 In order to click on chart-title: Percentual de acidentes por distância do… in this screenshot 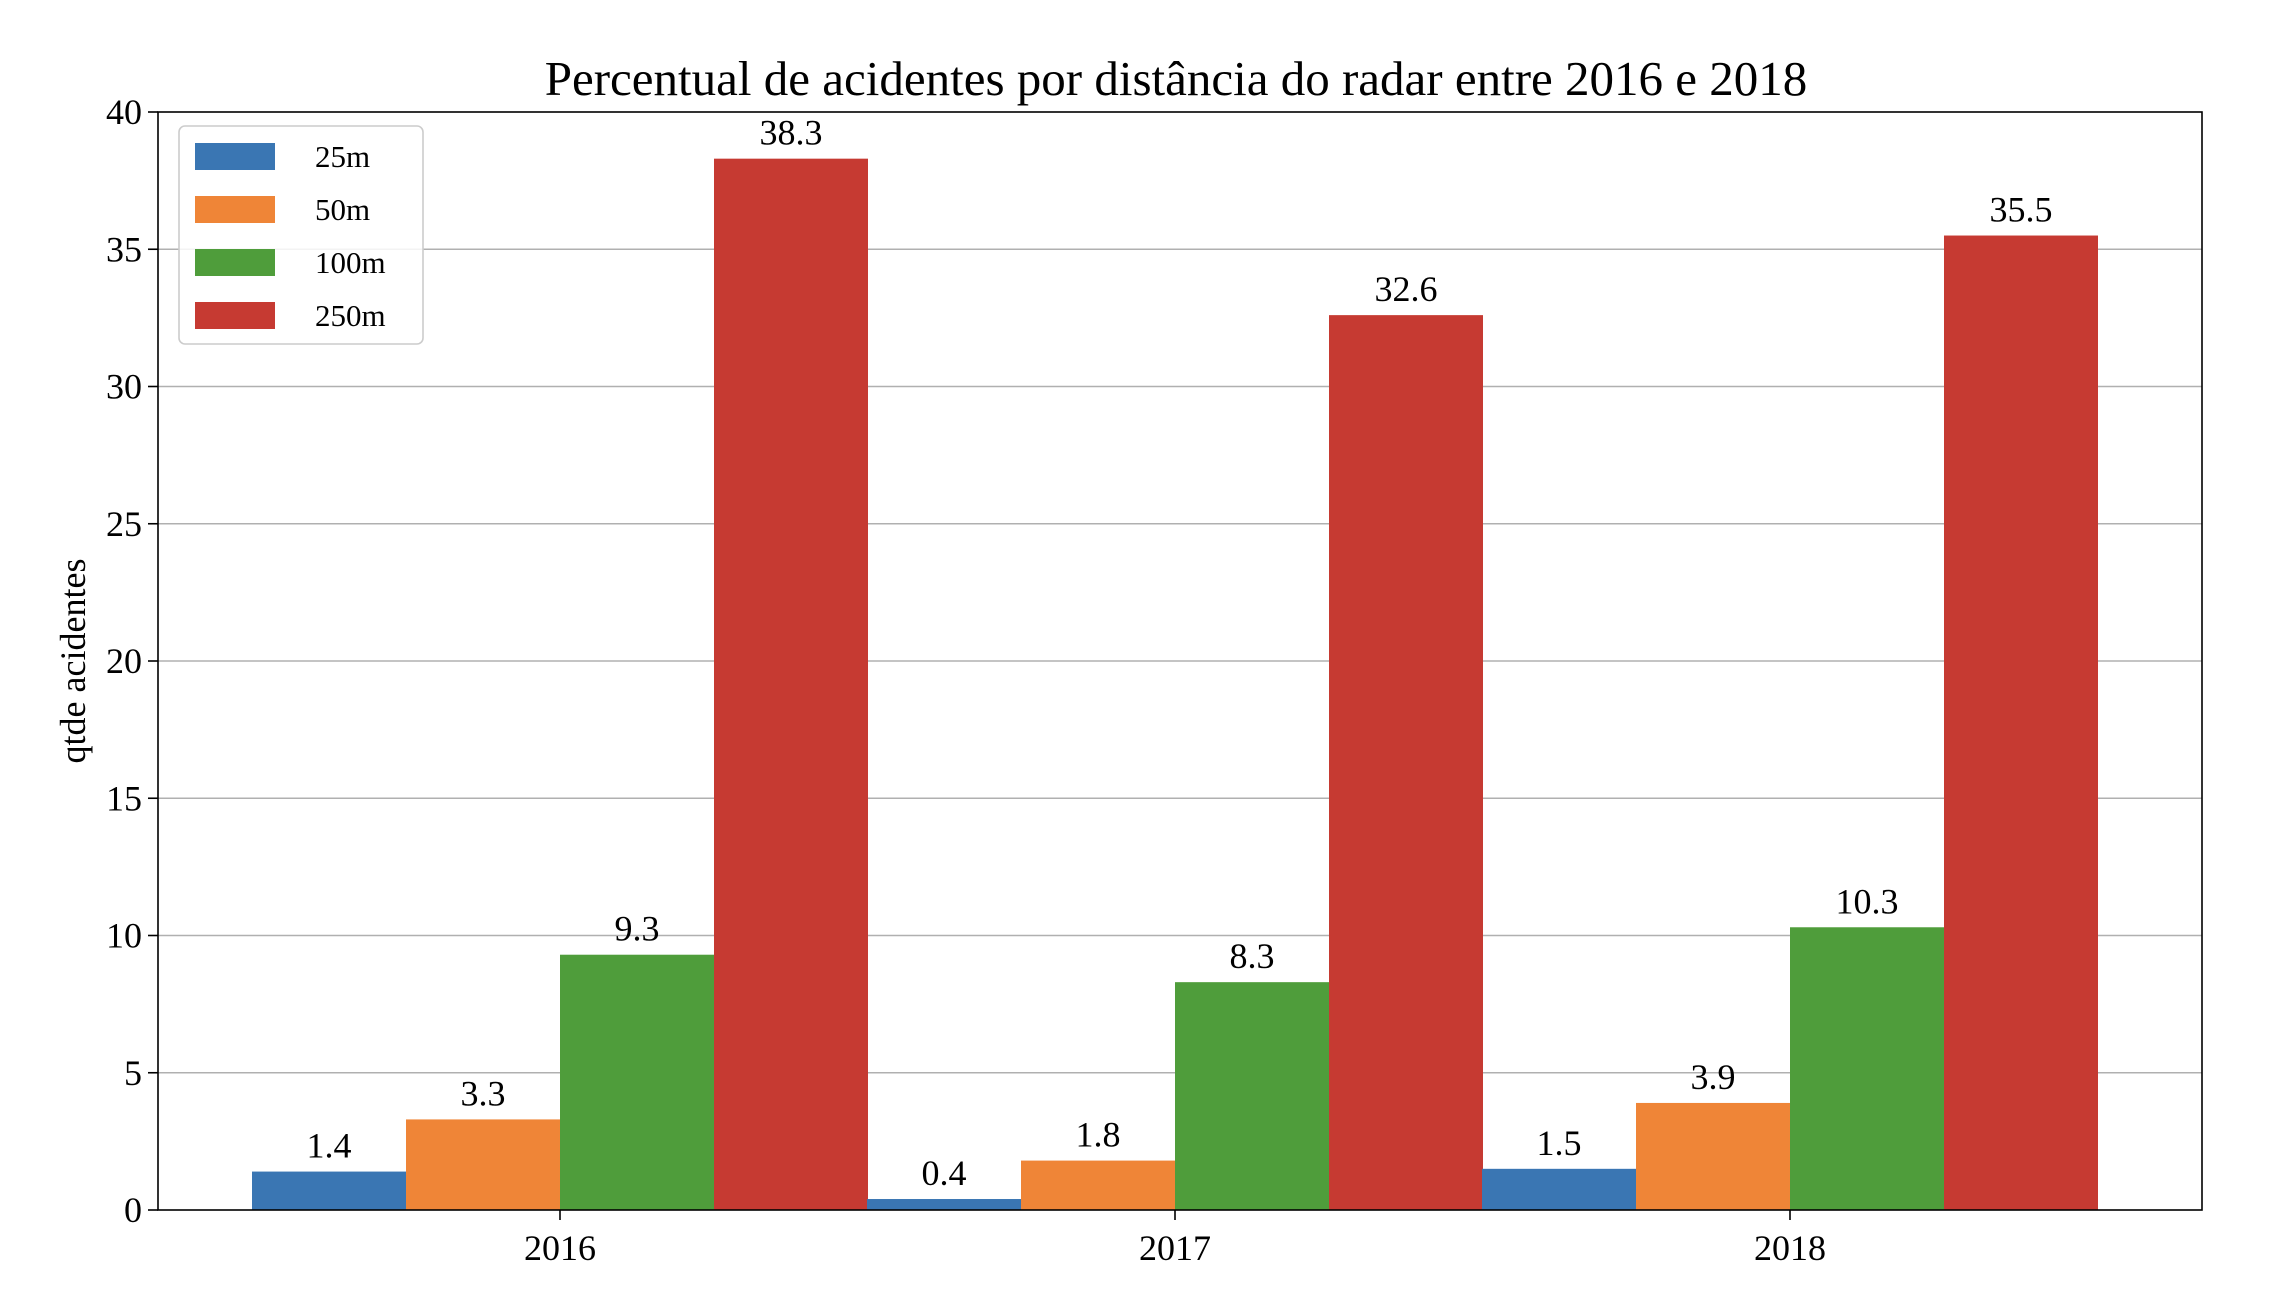, I will do `click(1176, 78)`.